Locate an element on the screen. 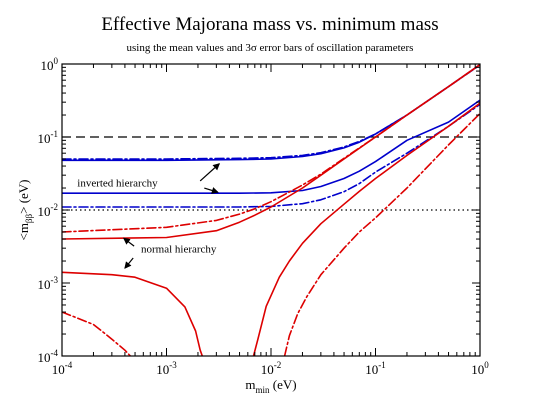  y-tick-exponent: -4 is located at coordinates (55, 353).